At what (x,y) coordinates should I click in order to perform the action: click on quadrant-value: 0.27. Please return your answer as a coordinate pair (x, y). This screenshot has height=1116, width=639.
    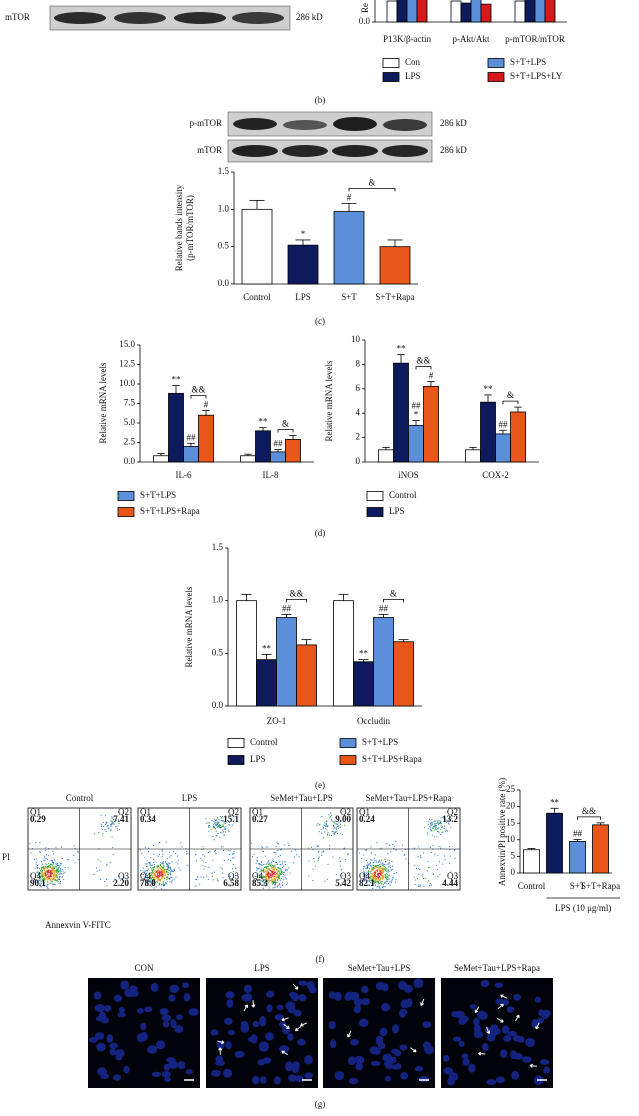
    Looking at the image, I should click on (260, 819).